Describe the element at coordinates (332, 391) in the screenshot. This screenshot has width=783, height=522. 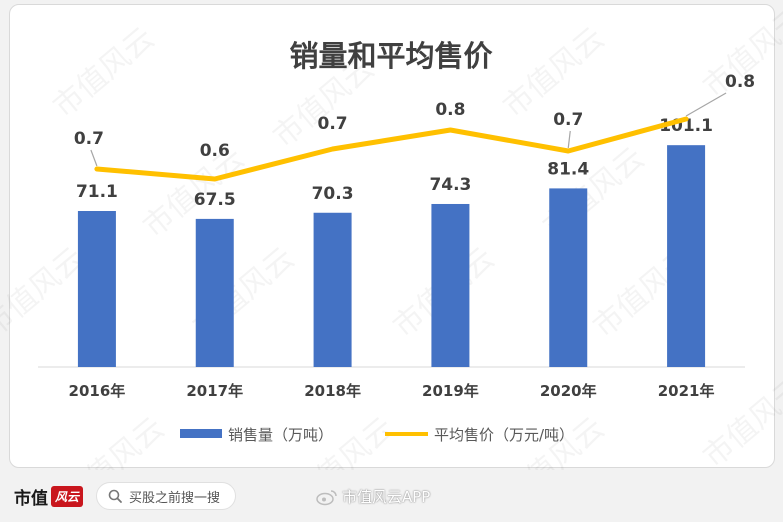
I see `x-tick-label: 2018年` at that location.